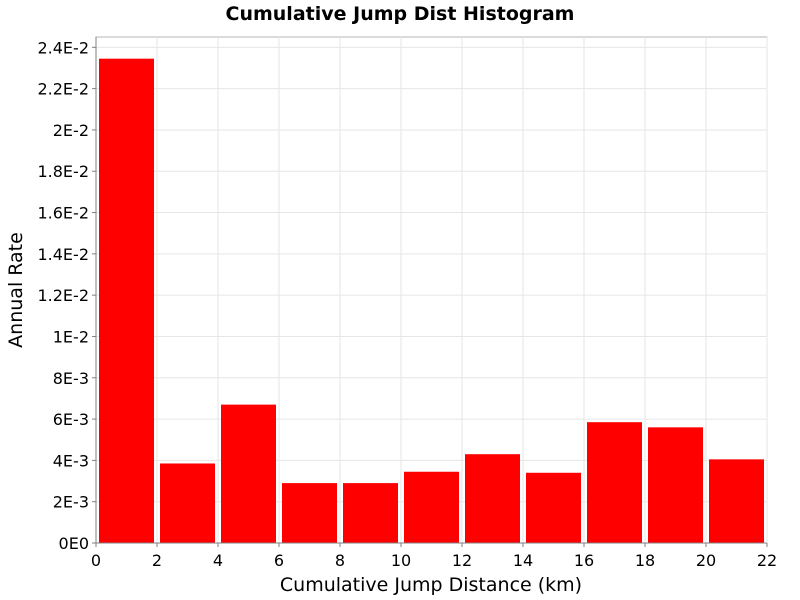  What do you see at coordinates (71, 460) in the screenshot?
I see `y-tick-label: 4E-3` at bounding box center [71, 460].